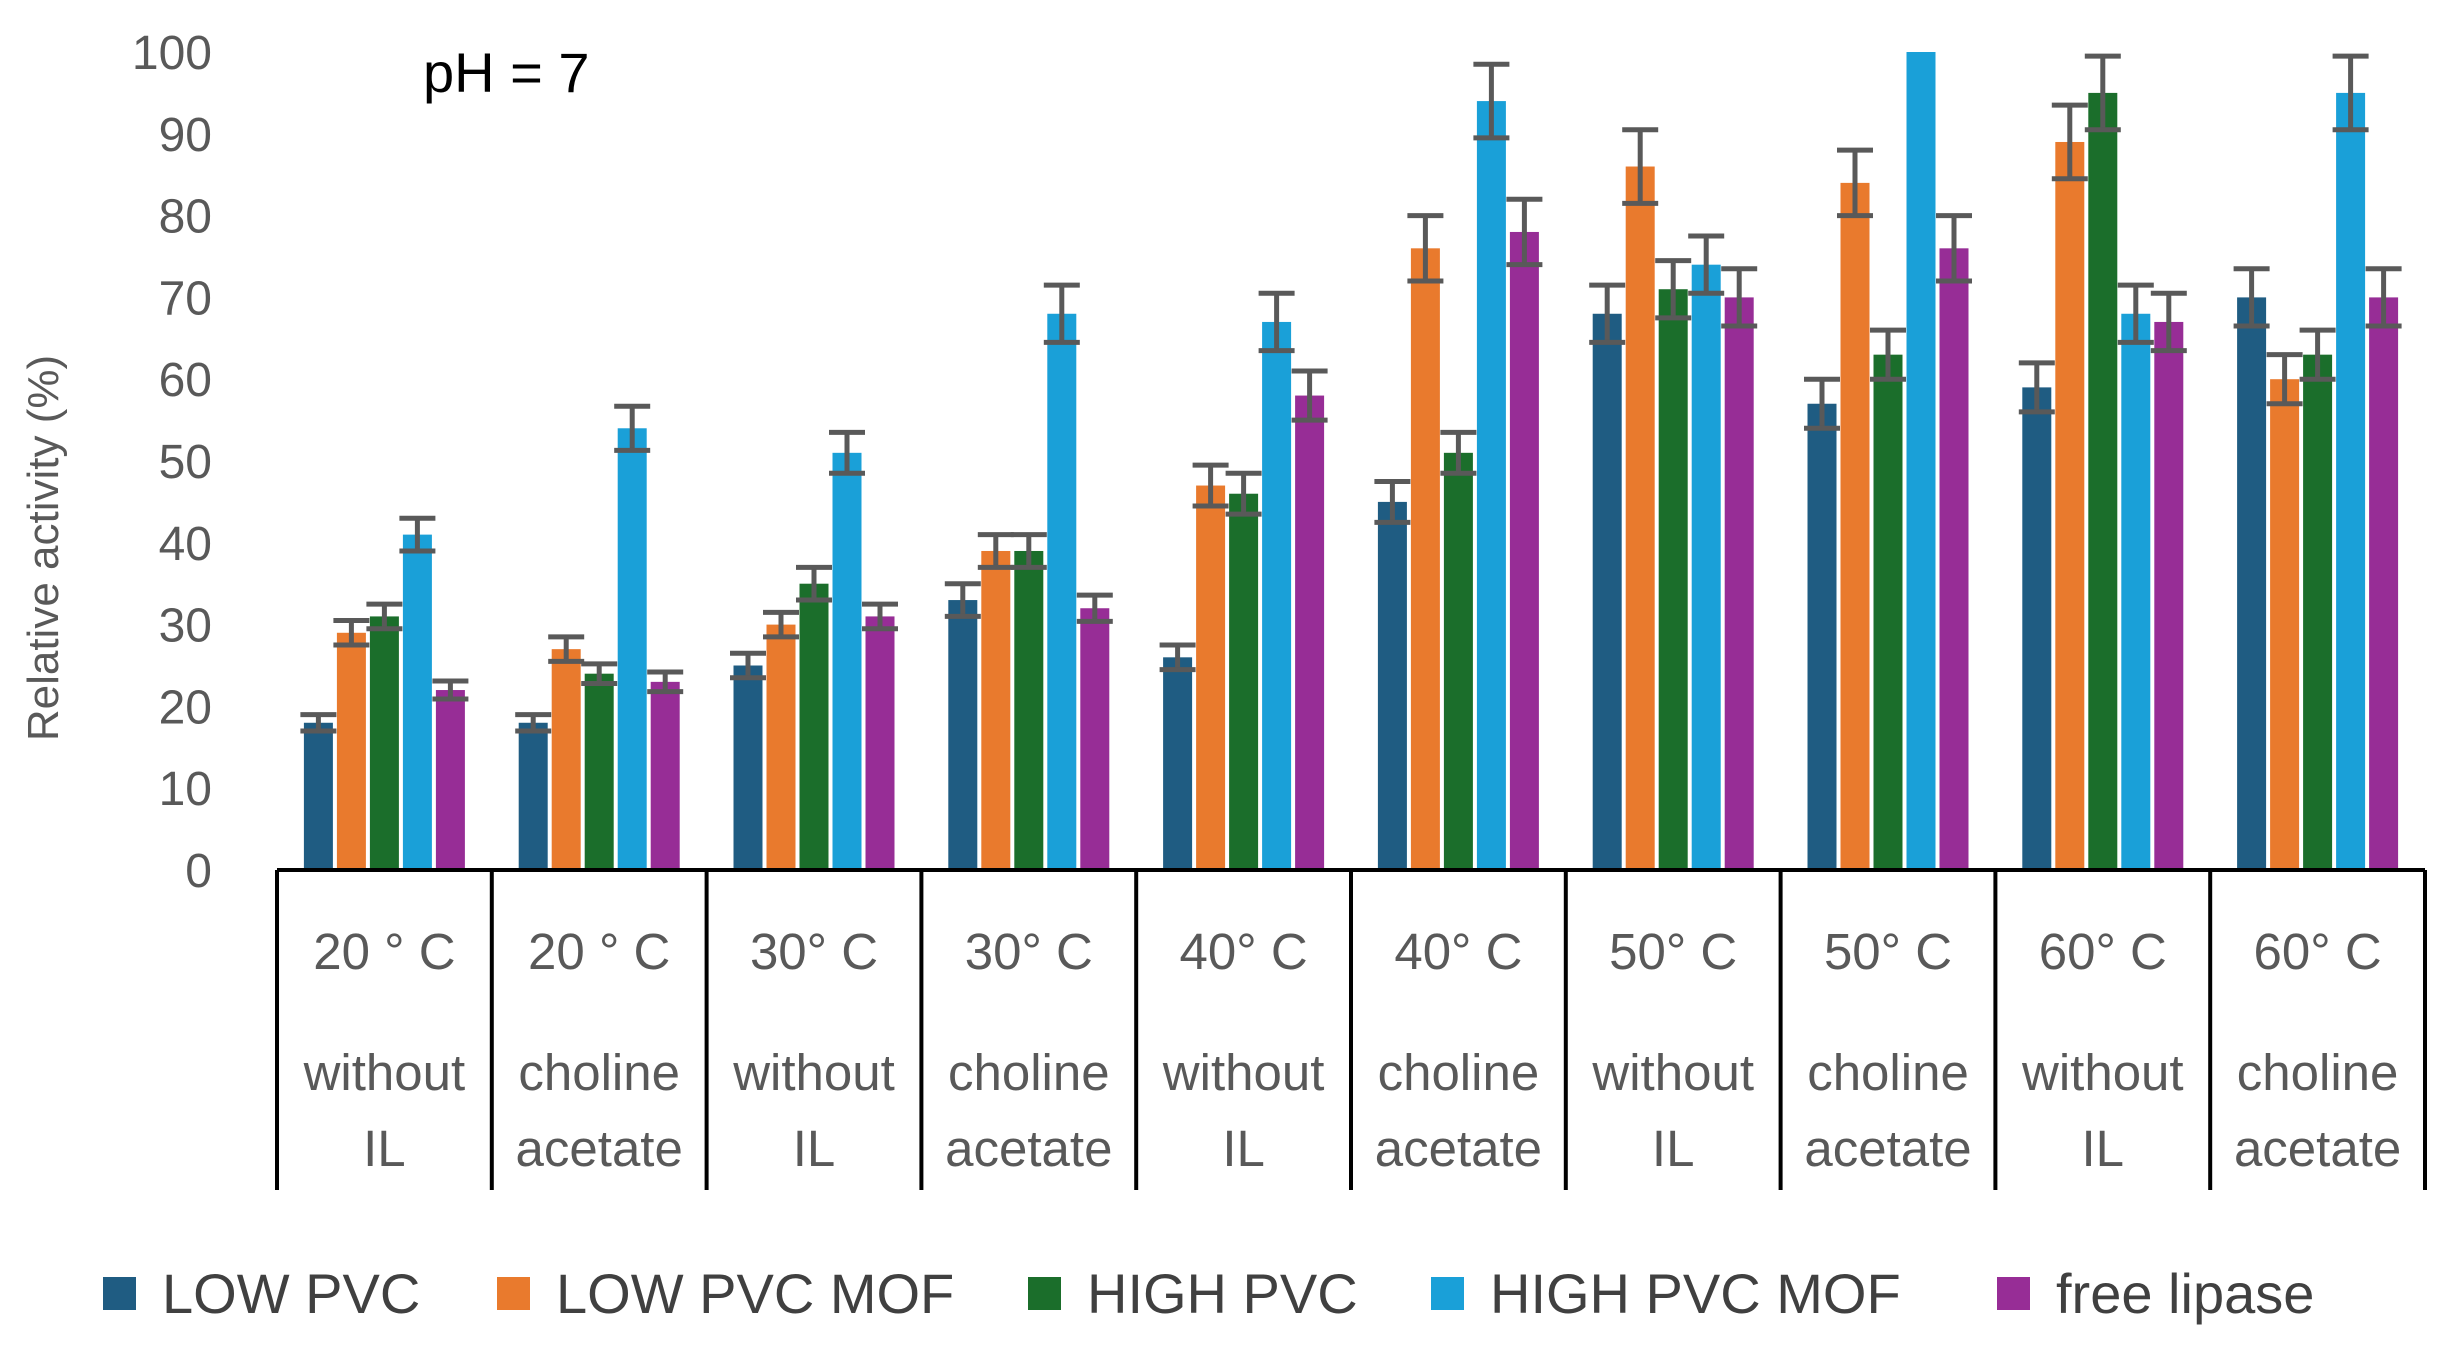  What do you see at coordinates (2013, 1293) in the screenshot?
I see `legend-swatch` at bounding box center [2013, 1293].